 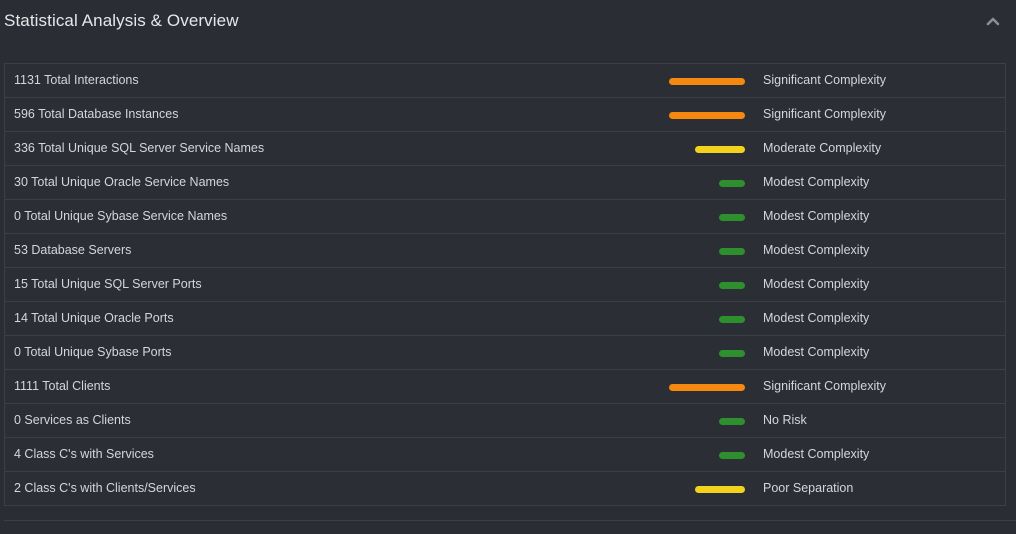 What do you see at coordinates (505, 387) in the screenshot?
I see `stat-row: 1111 Total Clients Significant Complexity` at bounding box center [505, 387].